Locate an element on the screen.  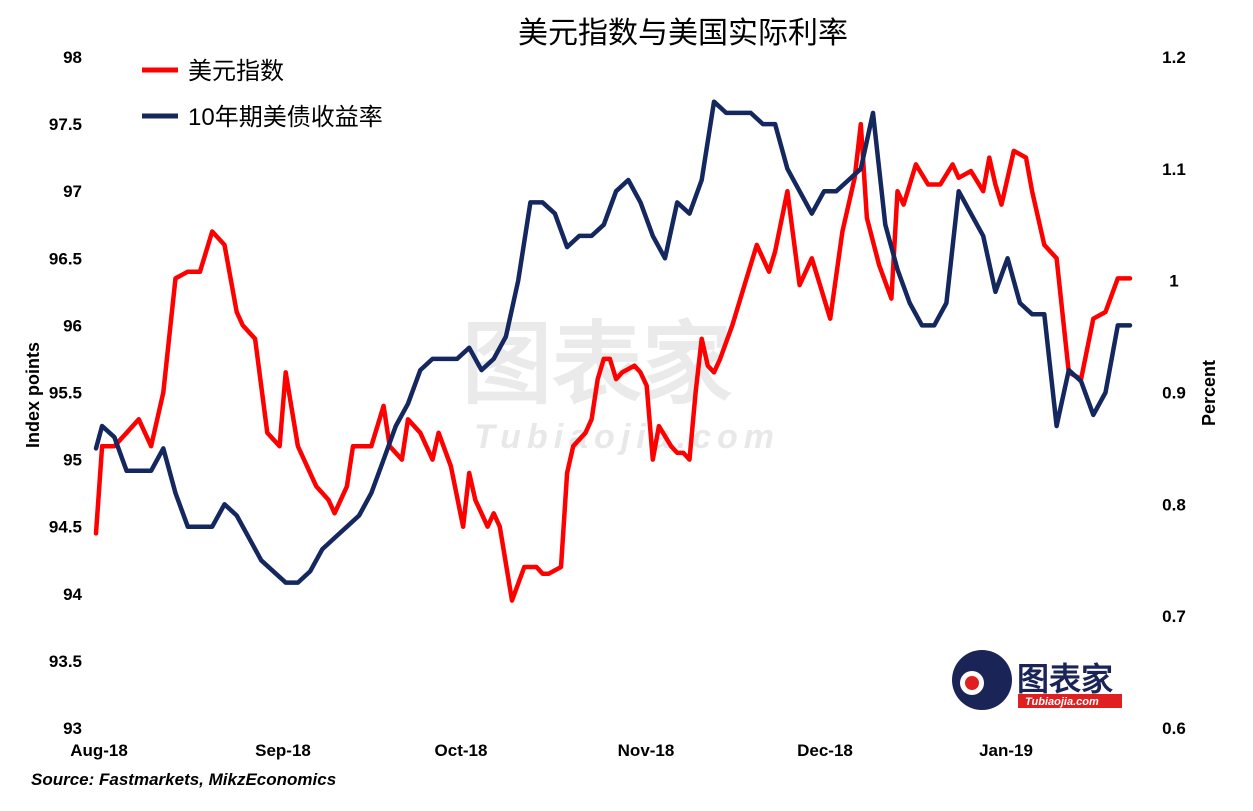
y-tick-left-label: 96 is located at coordinates (72, 325).